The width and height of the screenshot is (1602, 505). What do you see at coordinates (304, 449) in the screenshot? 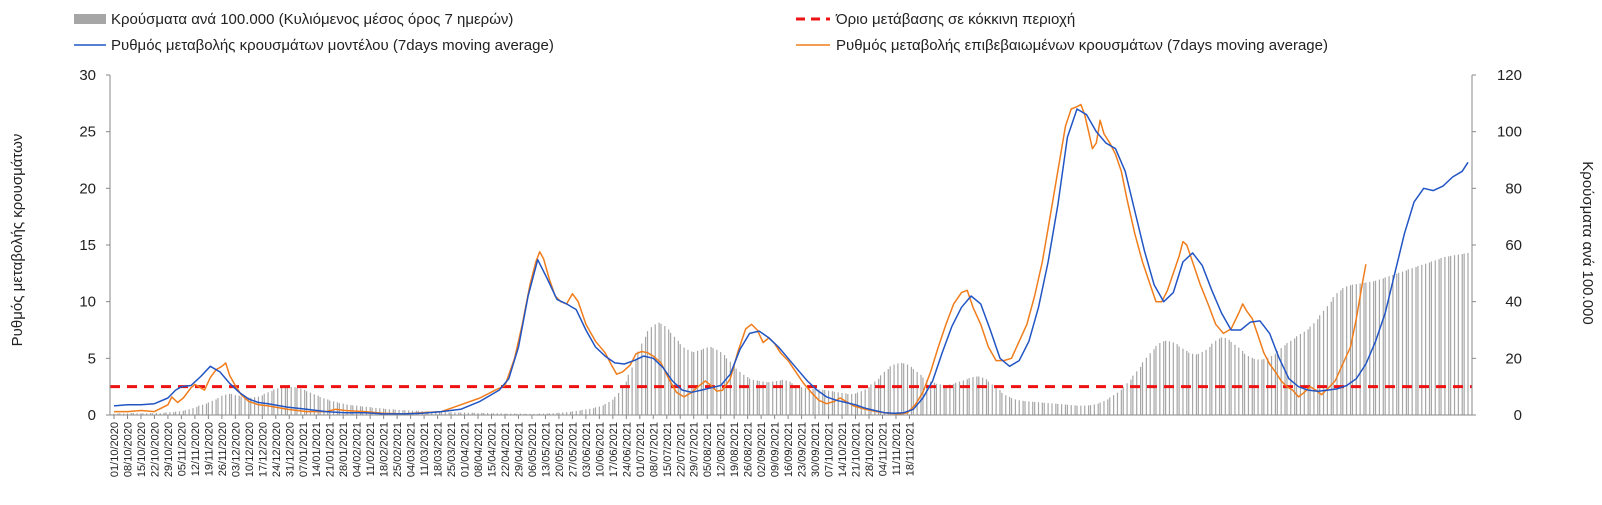
I see `x-tick-label: 07/01/2021` at bounding box center [304, 449].